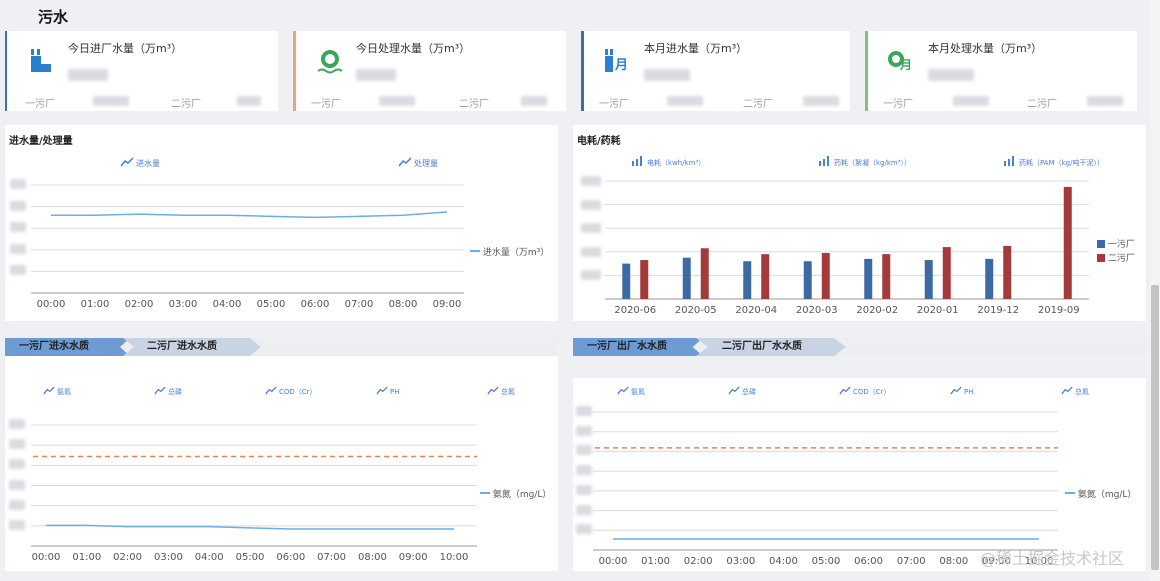  Describe the element at coordinates (938, 309) in the screenshot. I see `x-tick-label: 2020-01` at that location.